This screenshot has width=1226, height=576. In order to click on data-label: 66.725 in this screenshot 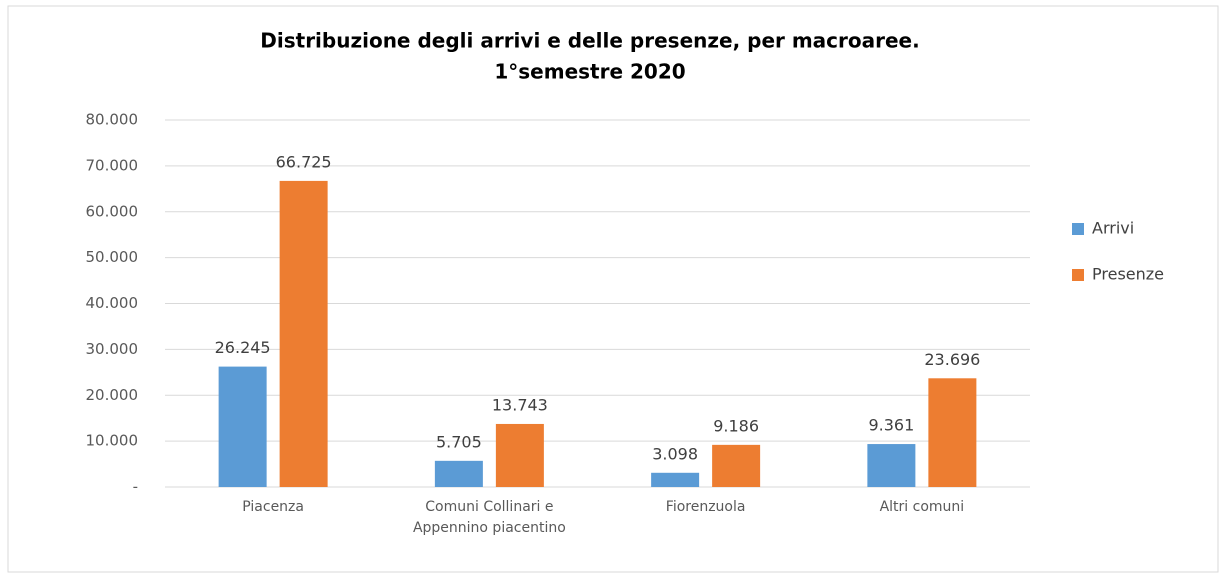, I will do `click(304, 161)`.